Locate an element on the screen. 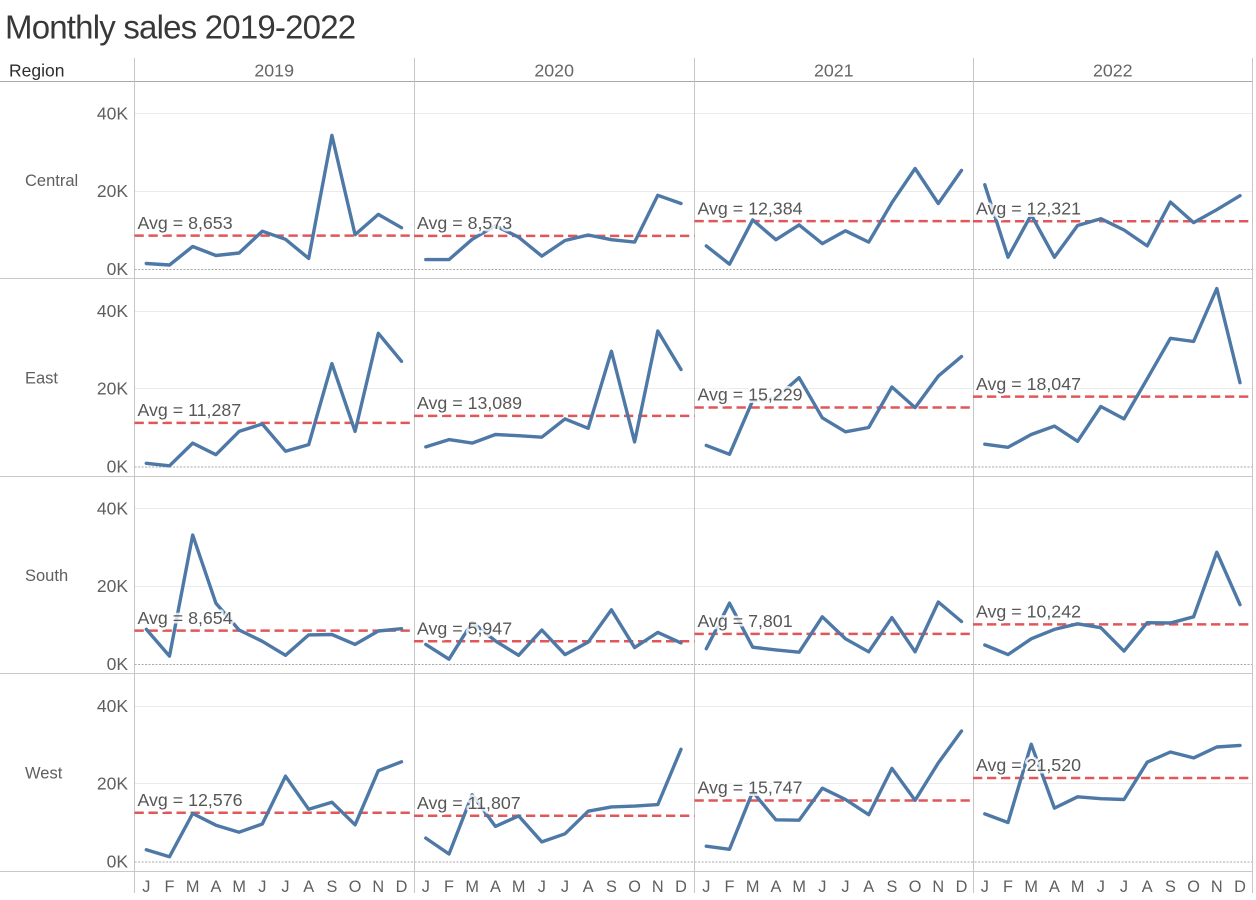  svg-text: Avg = 8,653 is located at coordinates (185, 223).